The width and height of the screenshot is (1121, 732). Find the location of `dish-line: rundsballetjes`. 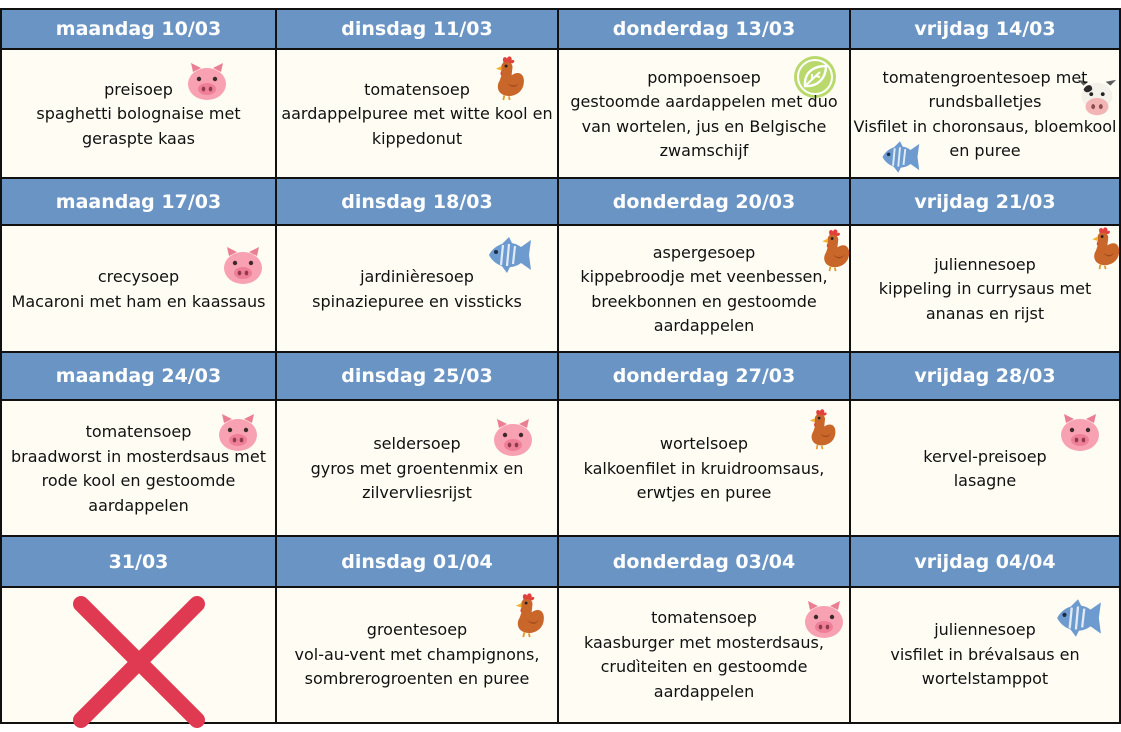

dish-line: rundsballetjes is located at coordinates (985, 101).